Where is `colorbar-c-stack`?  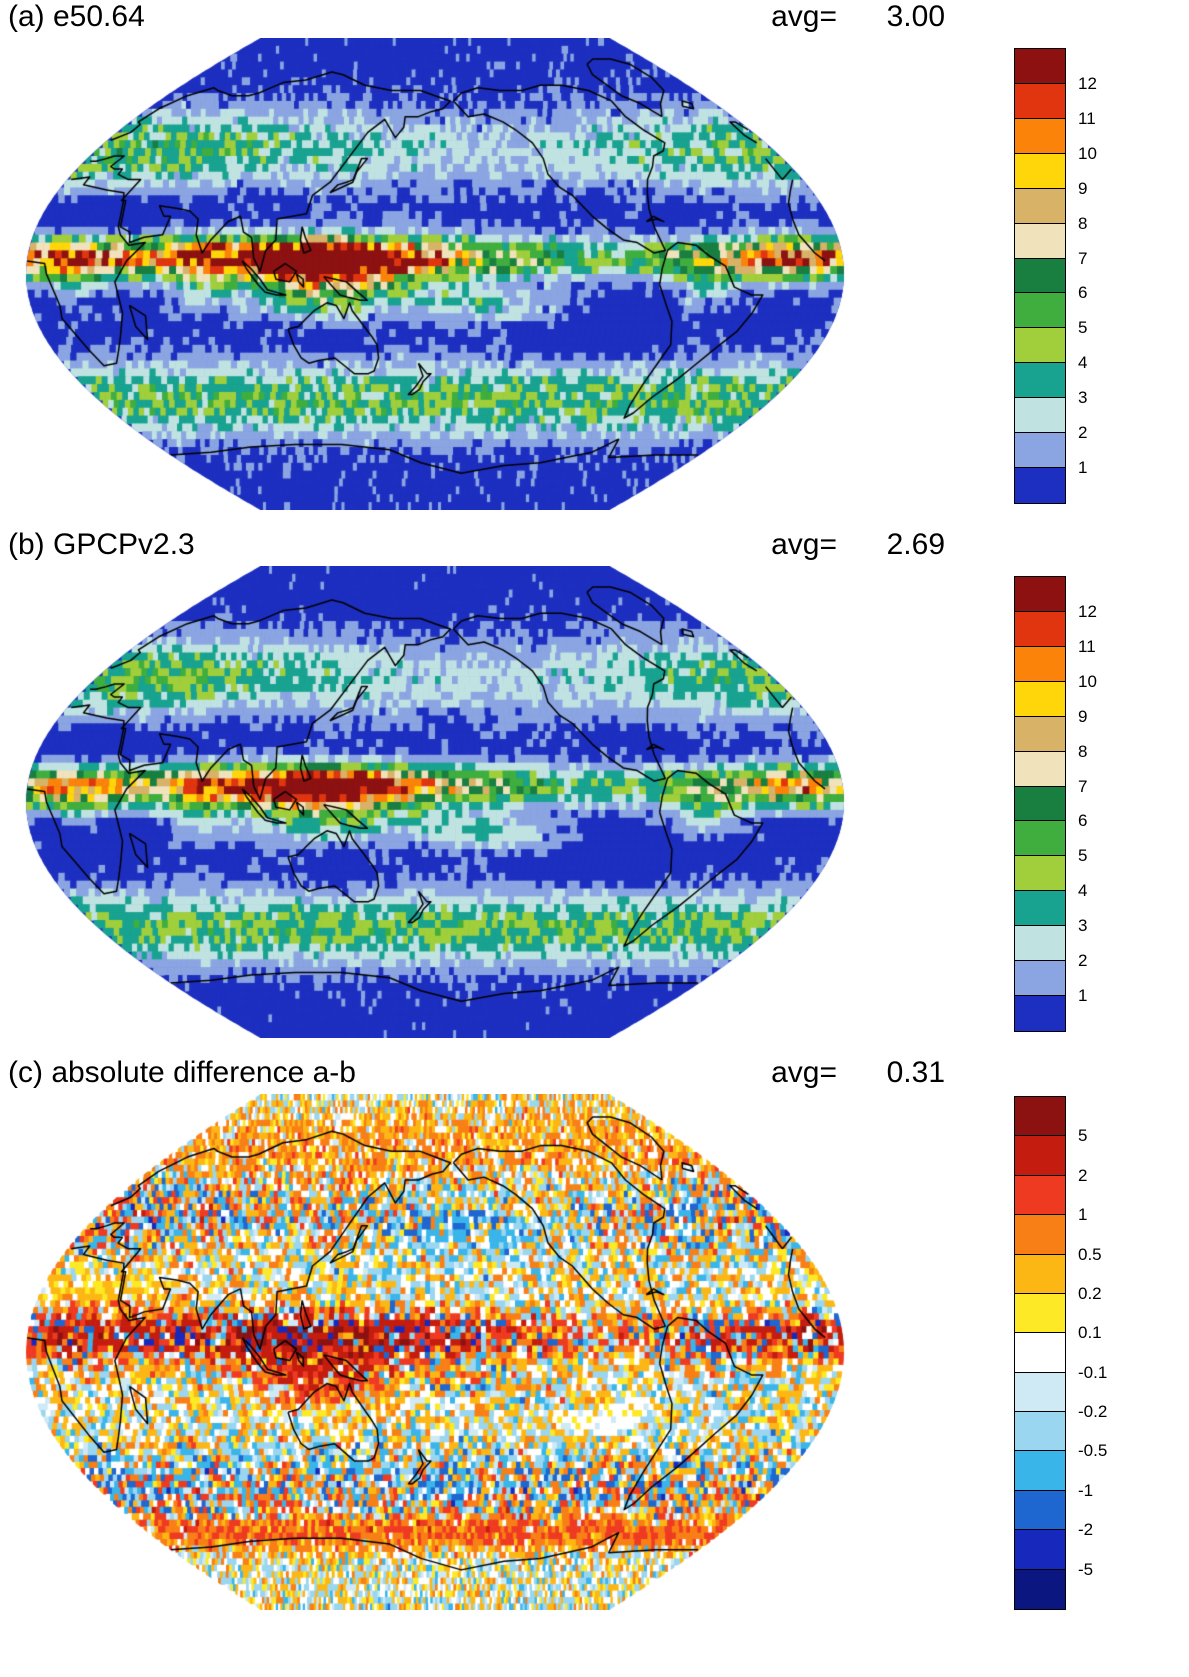 colorbar-c-stack is located at coordinates (1040, 1353).